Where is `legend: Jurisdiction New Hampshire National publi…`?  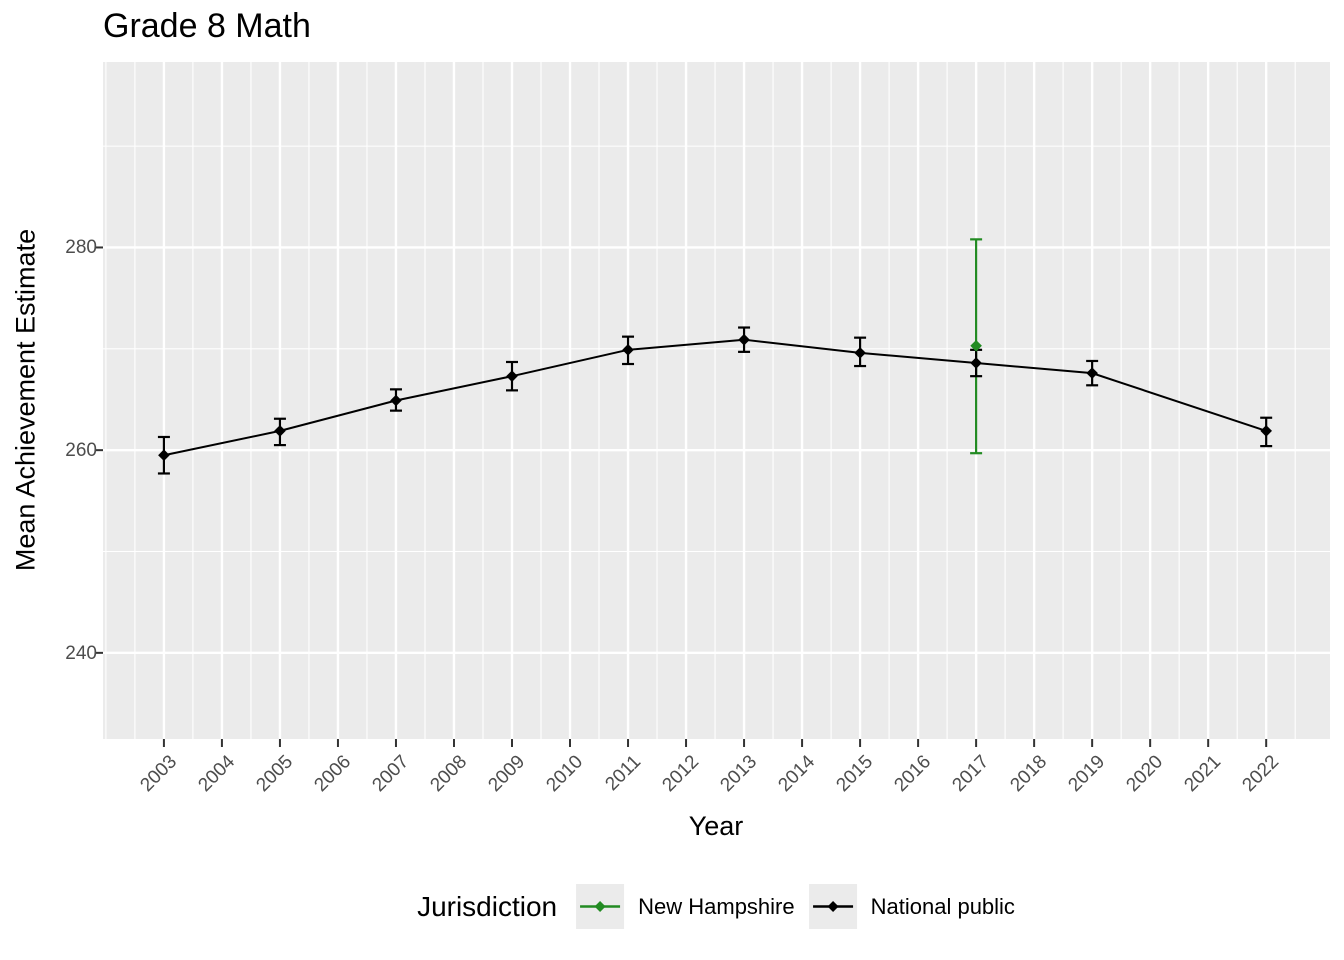 legend: Jurisdiction New Hampshire National publi… is located at coordinates (716, 906).